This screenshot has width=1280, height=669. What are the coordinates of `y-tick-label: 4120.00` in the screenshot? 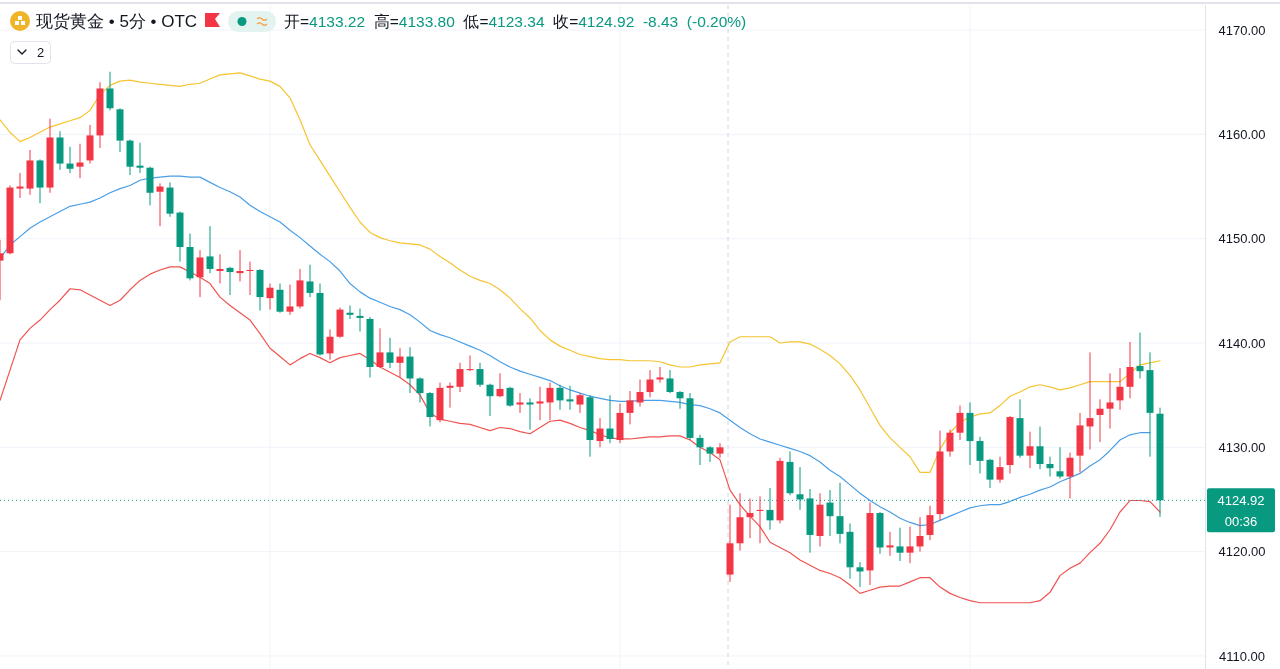 It's located at (1242, 552).